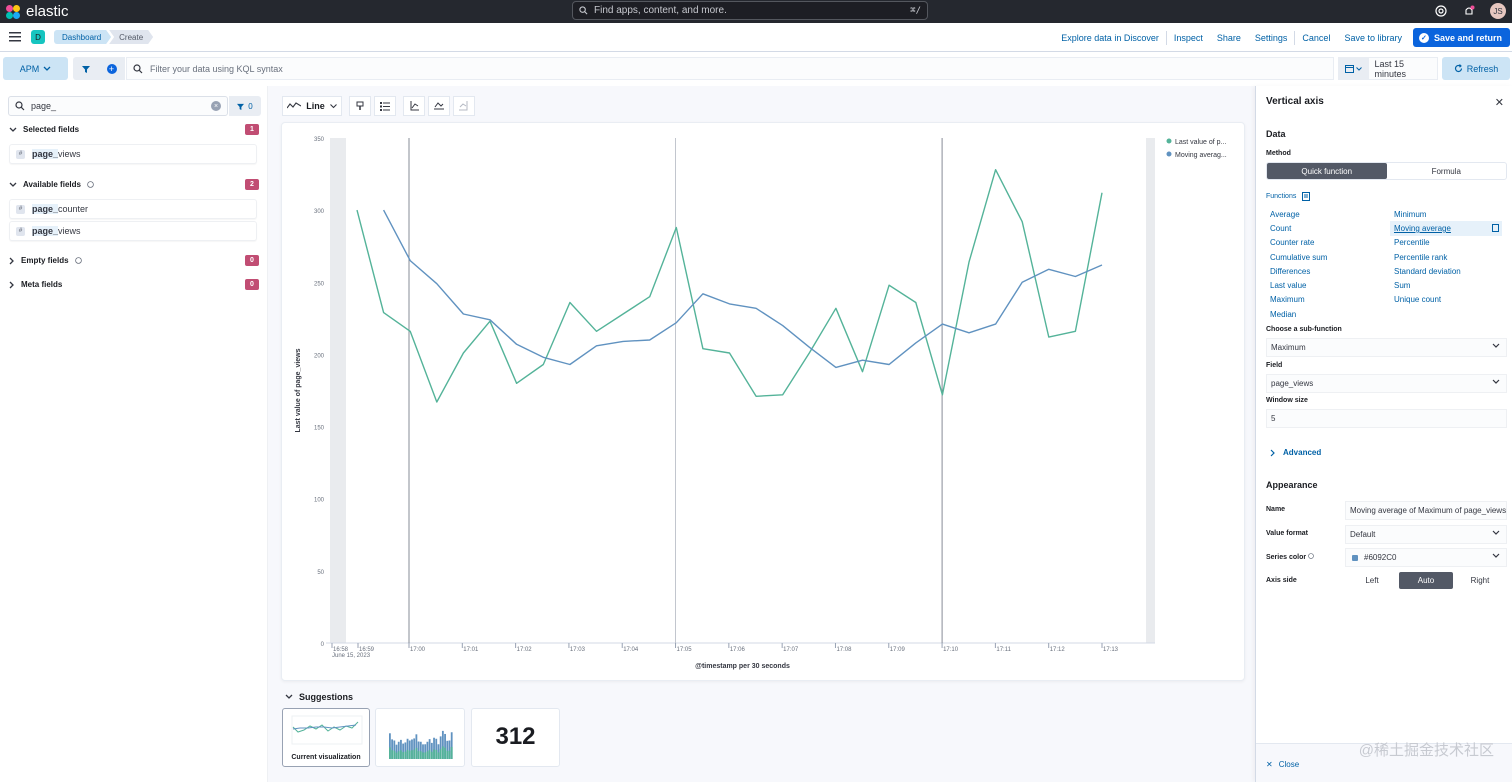 This screenshot has width=1512, height=782. I want to click on quick-menu-button, so click(1354, 68).